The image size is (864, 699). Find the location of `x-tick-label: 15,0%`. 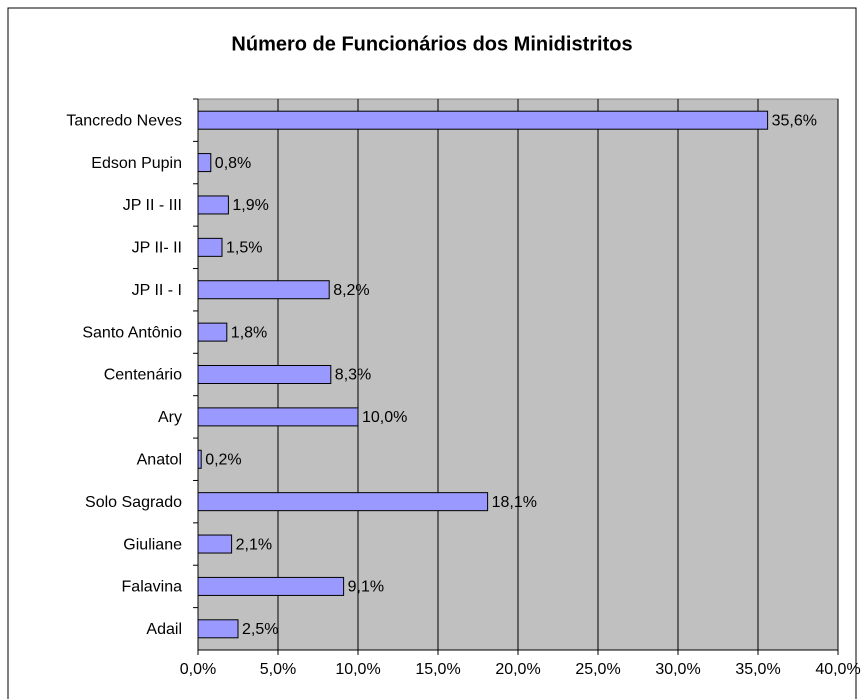

x-tick-label: 15,0% is located at coordinates (437, 669).